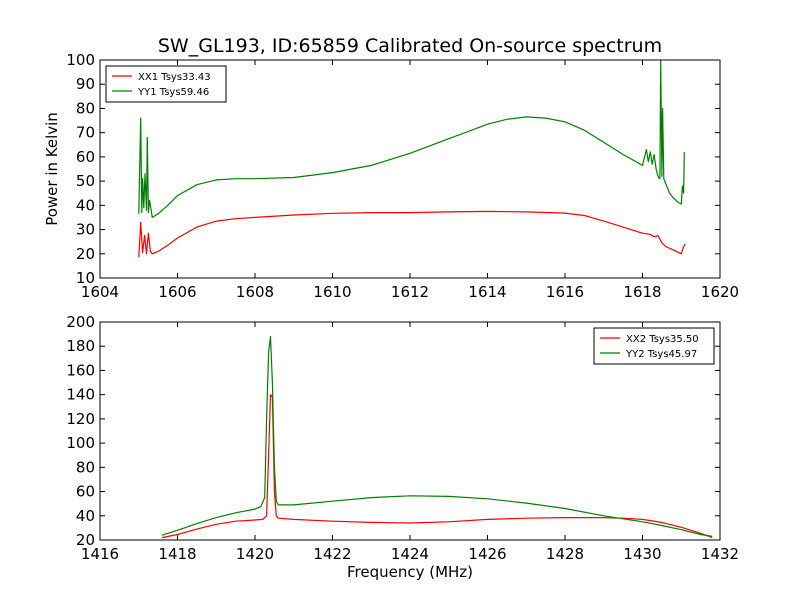  I want to click on x-tick-label: 1604, so click(100, 292).